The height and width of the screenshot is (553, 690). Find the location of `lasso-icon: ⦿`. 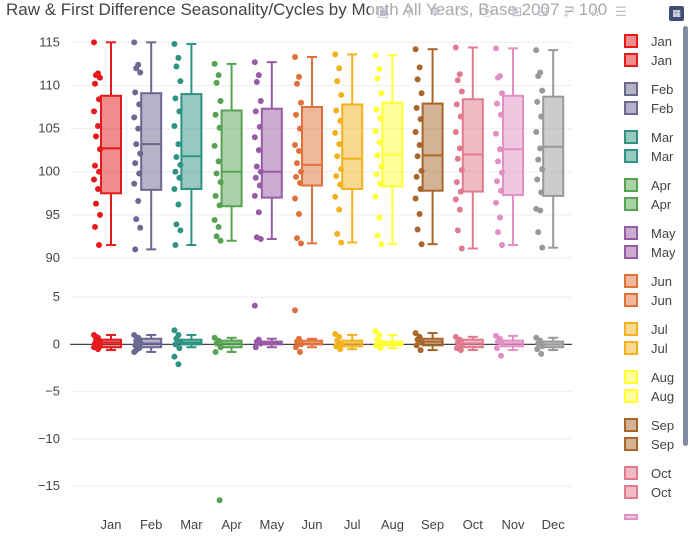

lasso-icon: ⦿ is located at coordinates (487, 11).